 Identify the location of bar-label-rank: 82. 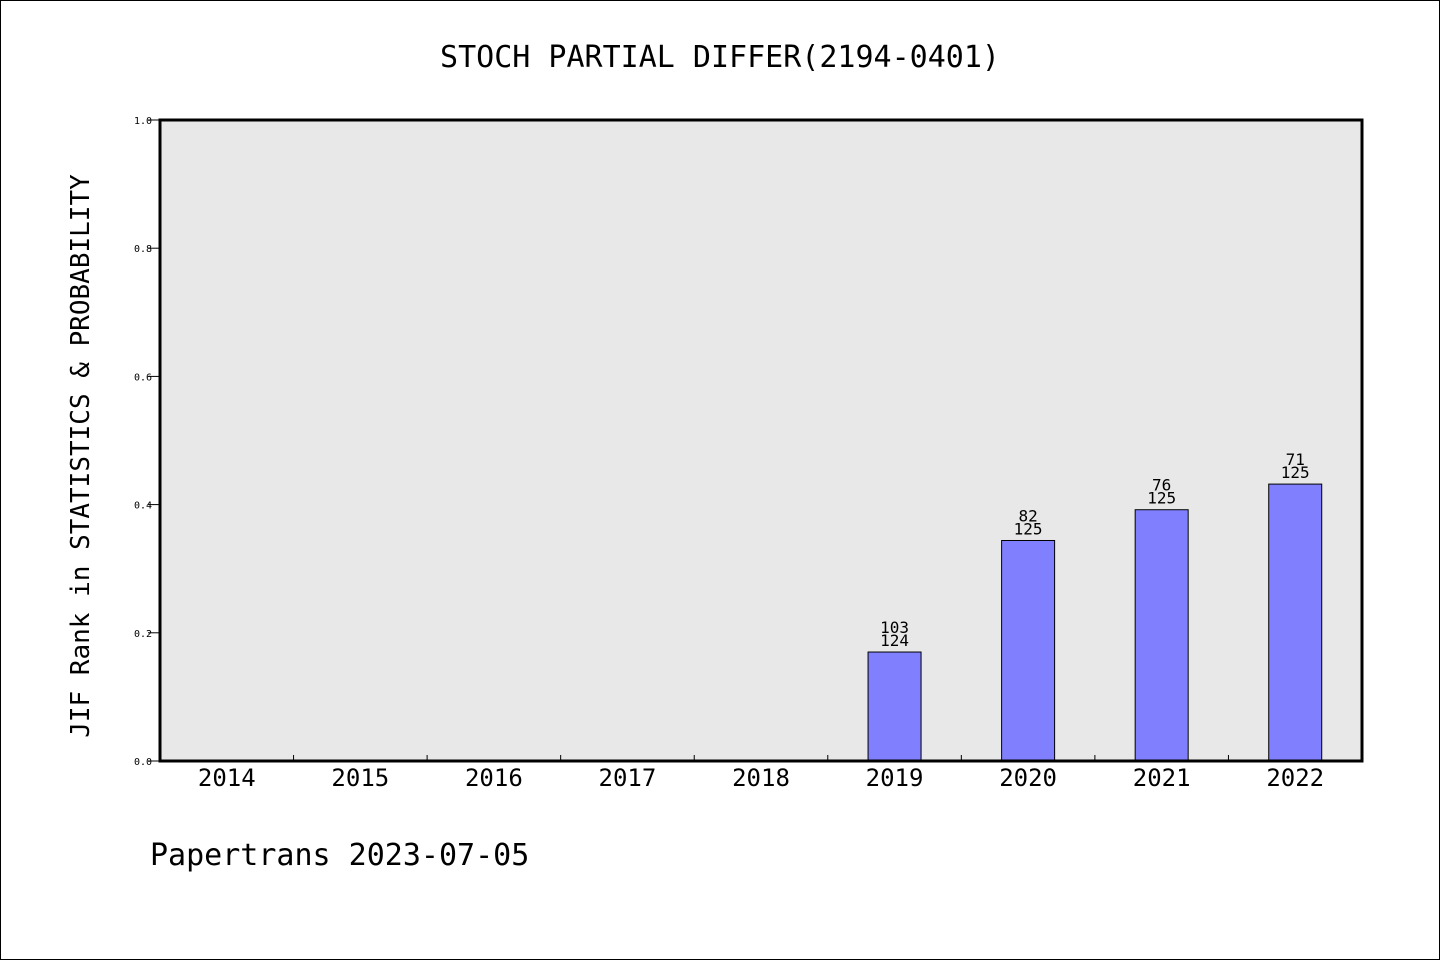
(1027, 515).